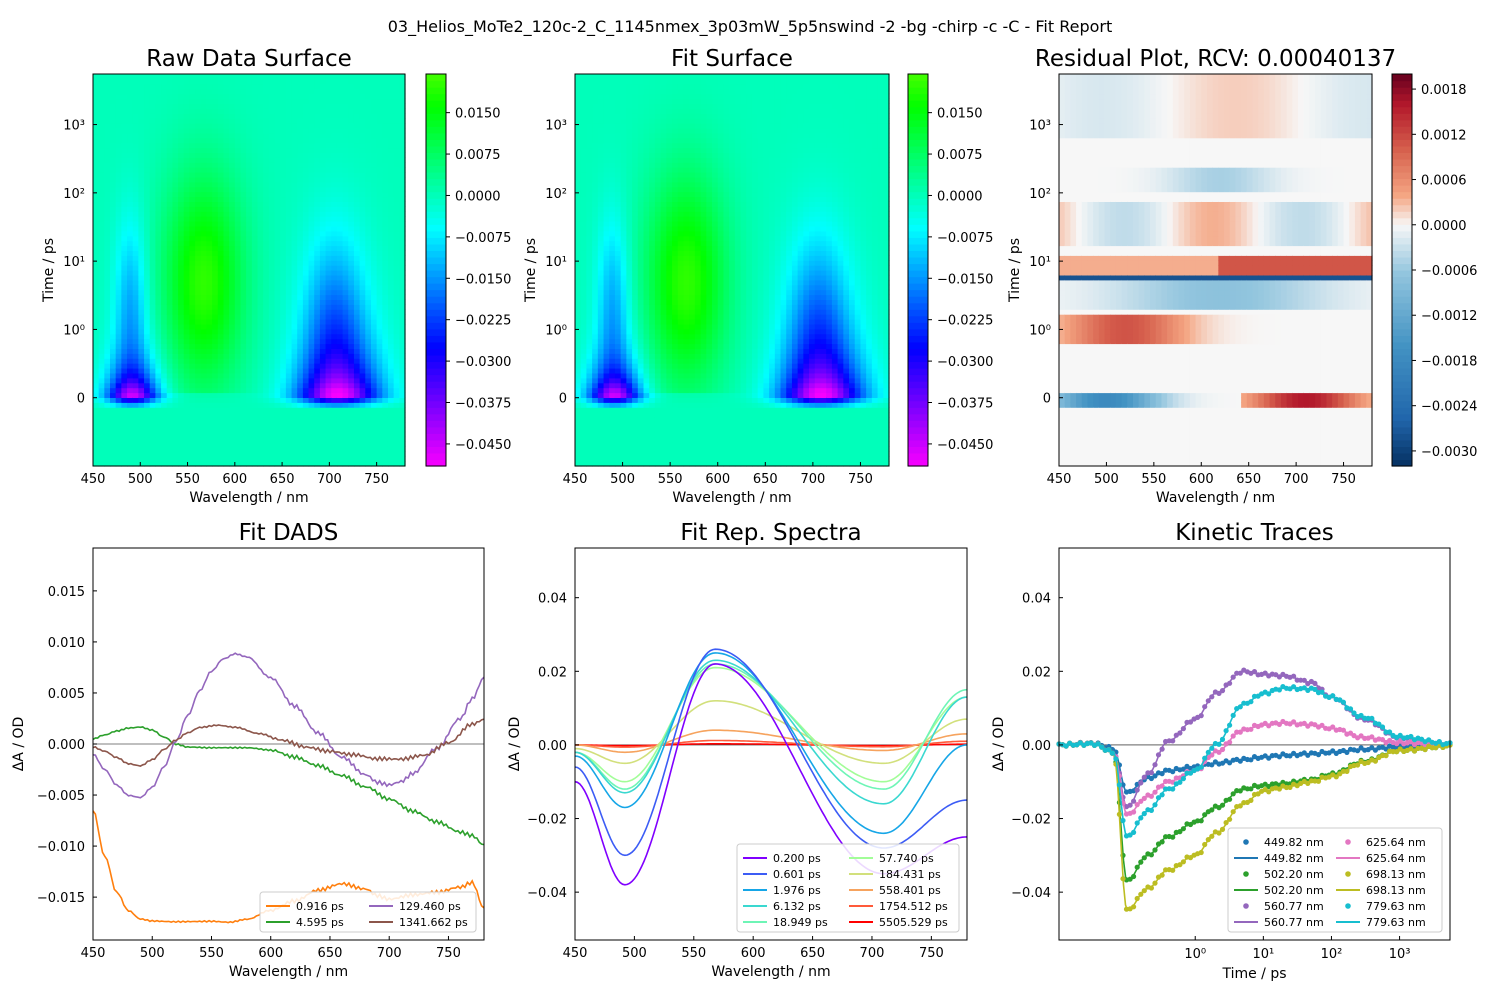 The image size is (1500, 1000). I want to click on y-tick-label: 0, so click(81, 399).